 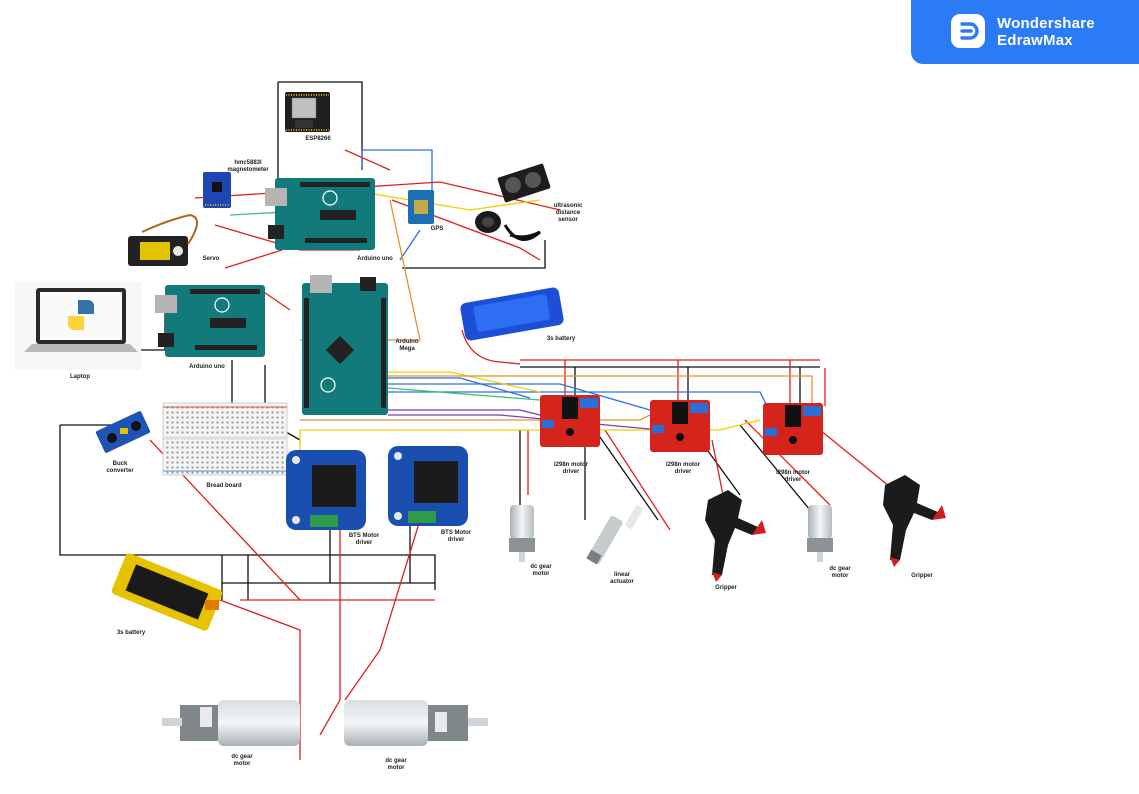 I want to click on label-buck-converter: Buck converter, so click(x=120, y=467).